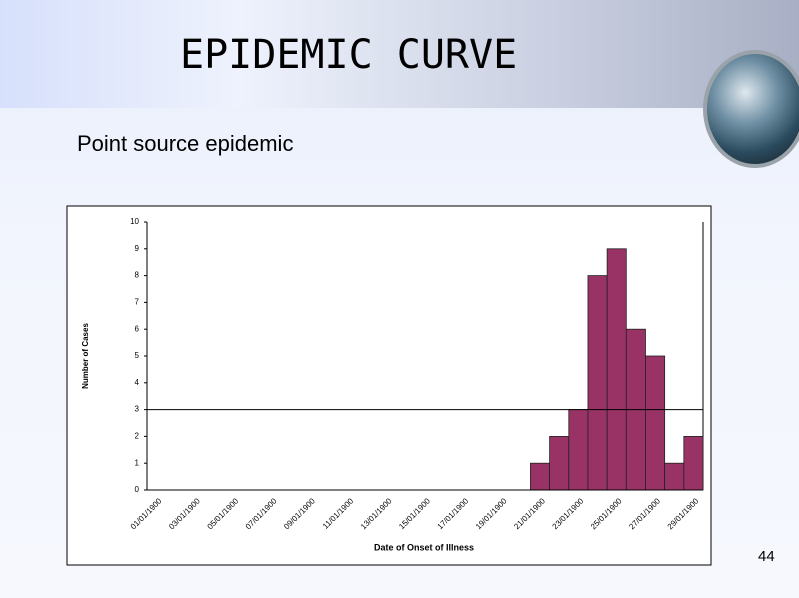 Image resolution: width=799 pixels, height=598 pixels. I want to click on y-tick-label: 9, so click(137, 248).